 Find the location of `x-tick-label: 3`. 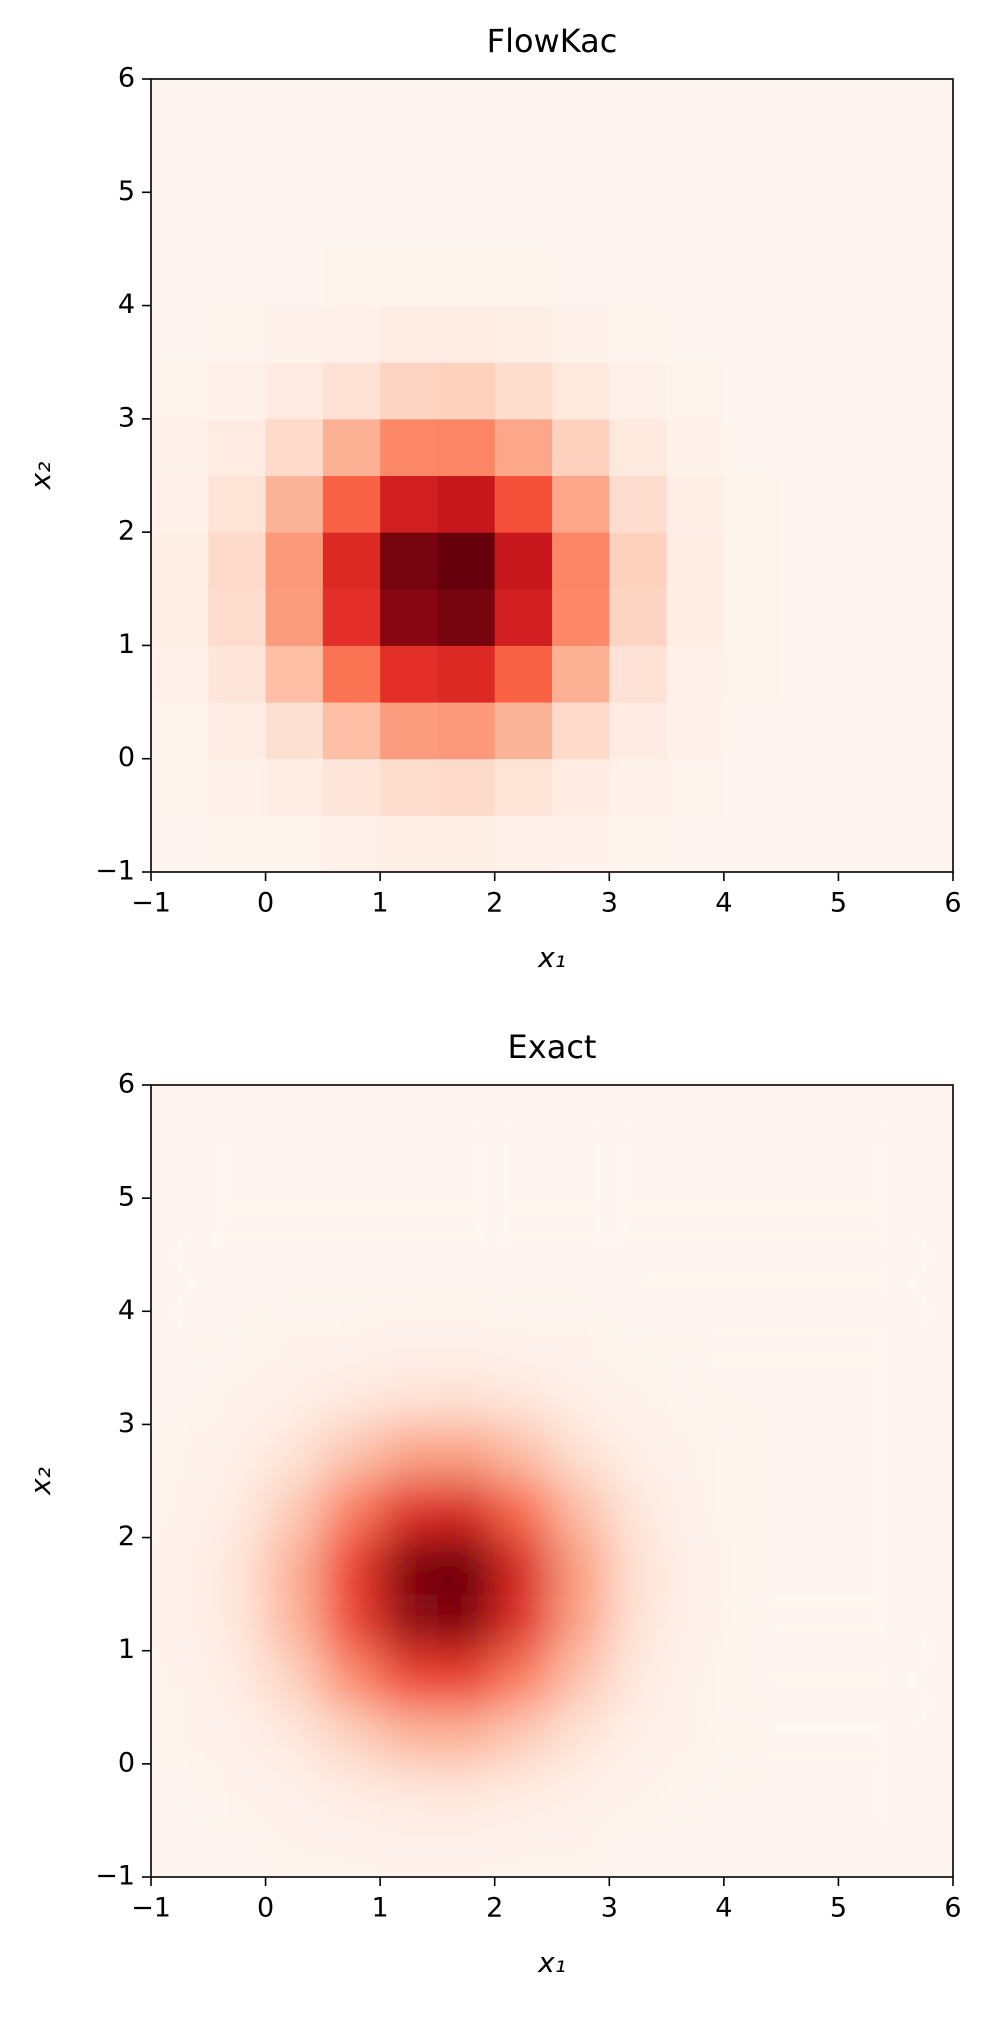

x-tick-label: 3 is located at coordinates (609, 1908).